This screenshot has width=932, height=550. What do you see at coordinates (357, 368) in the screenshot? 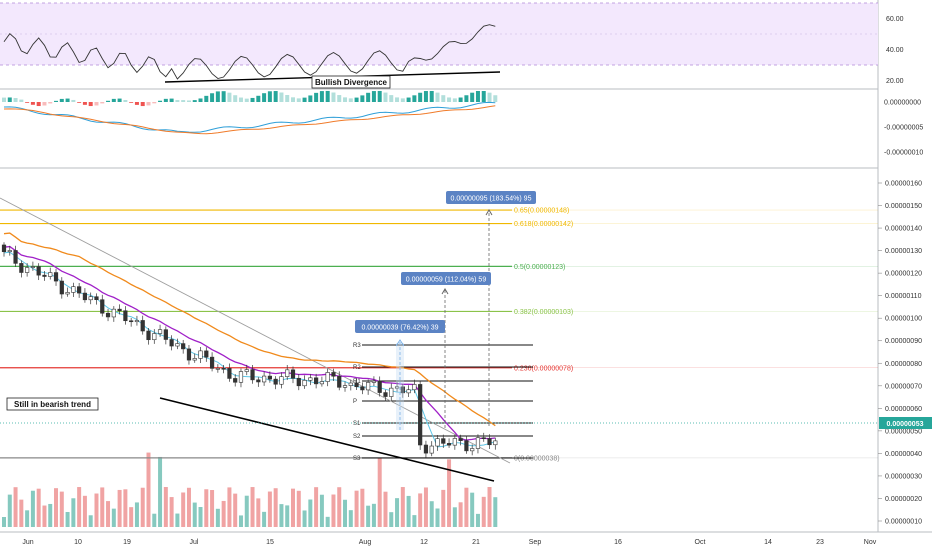
I see `pivot-label: R2` at bounding box center [357, 368].